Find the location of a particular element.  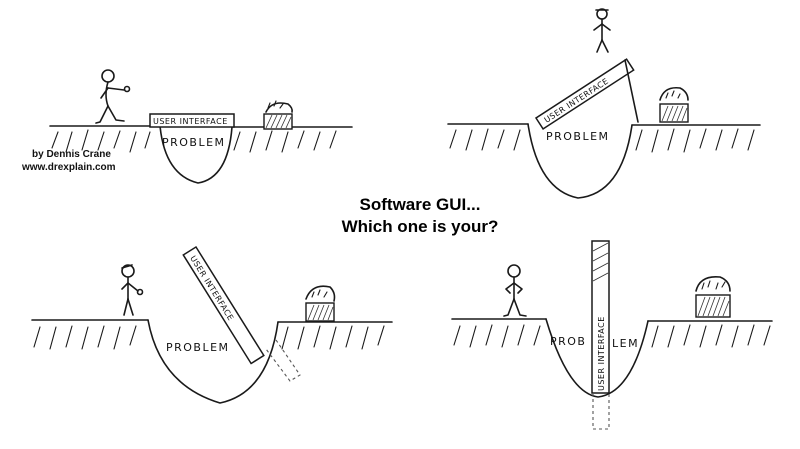

headline-line-2: Which one is your? is located at coordinates (420, 226).